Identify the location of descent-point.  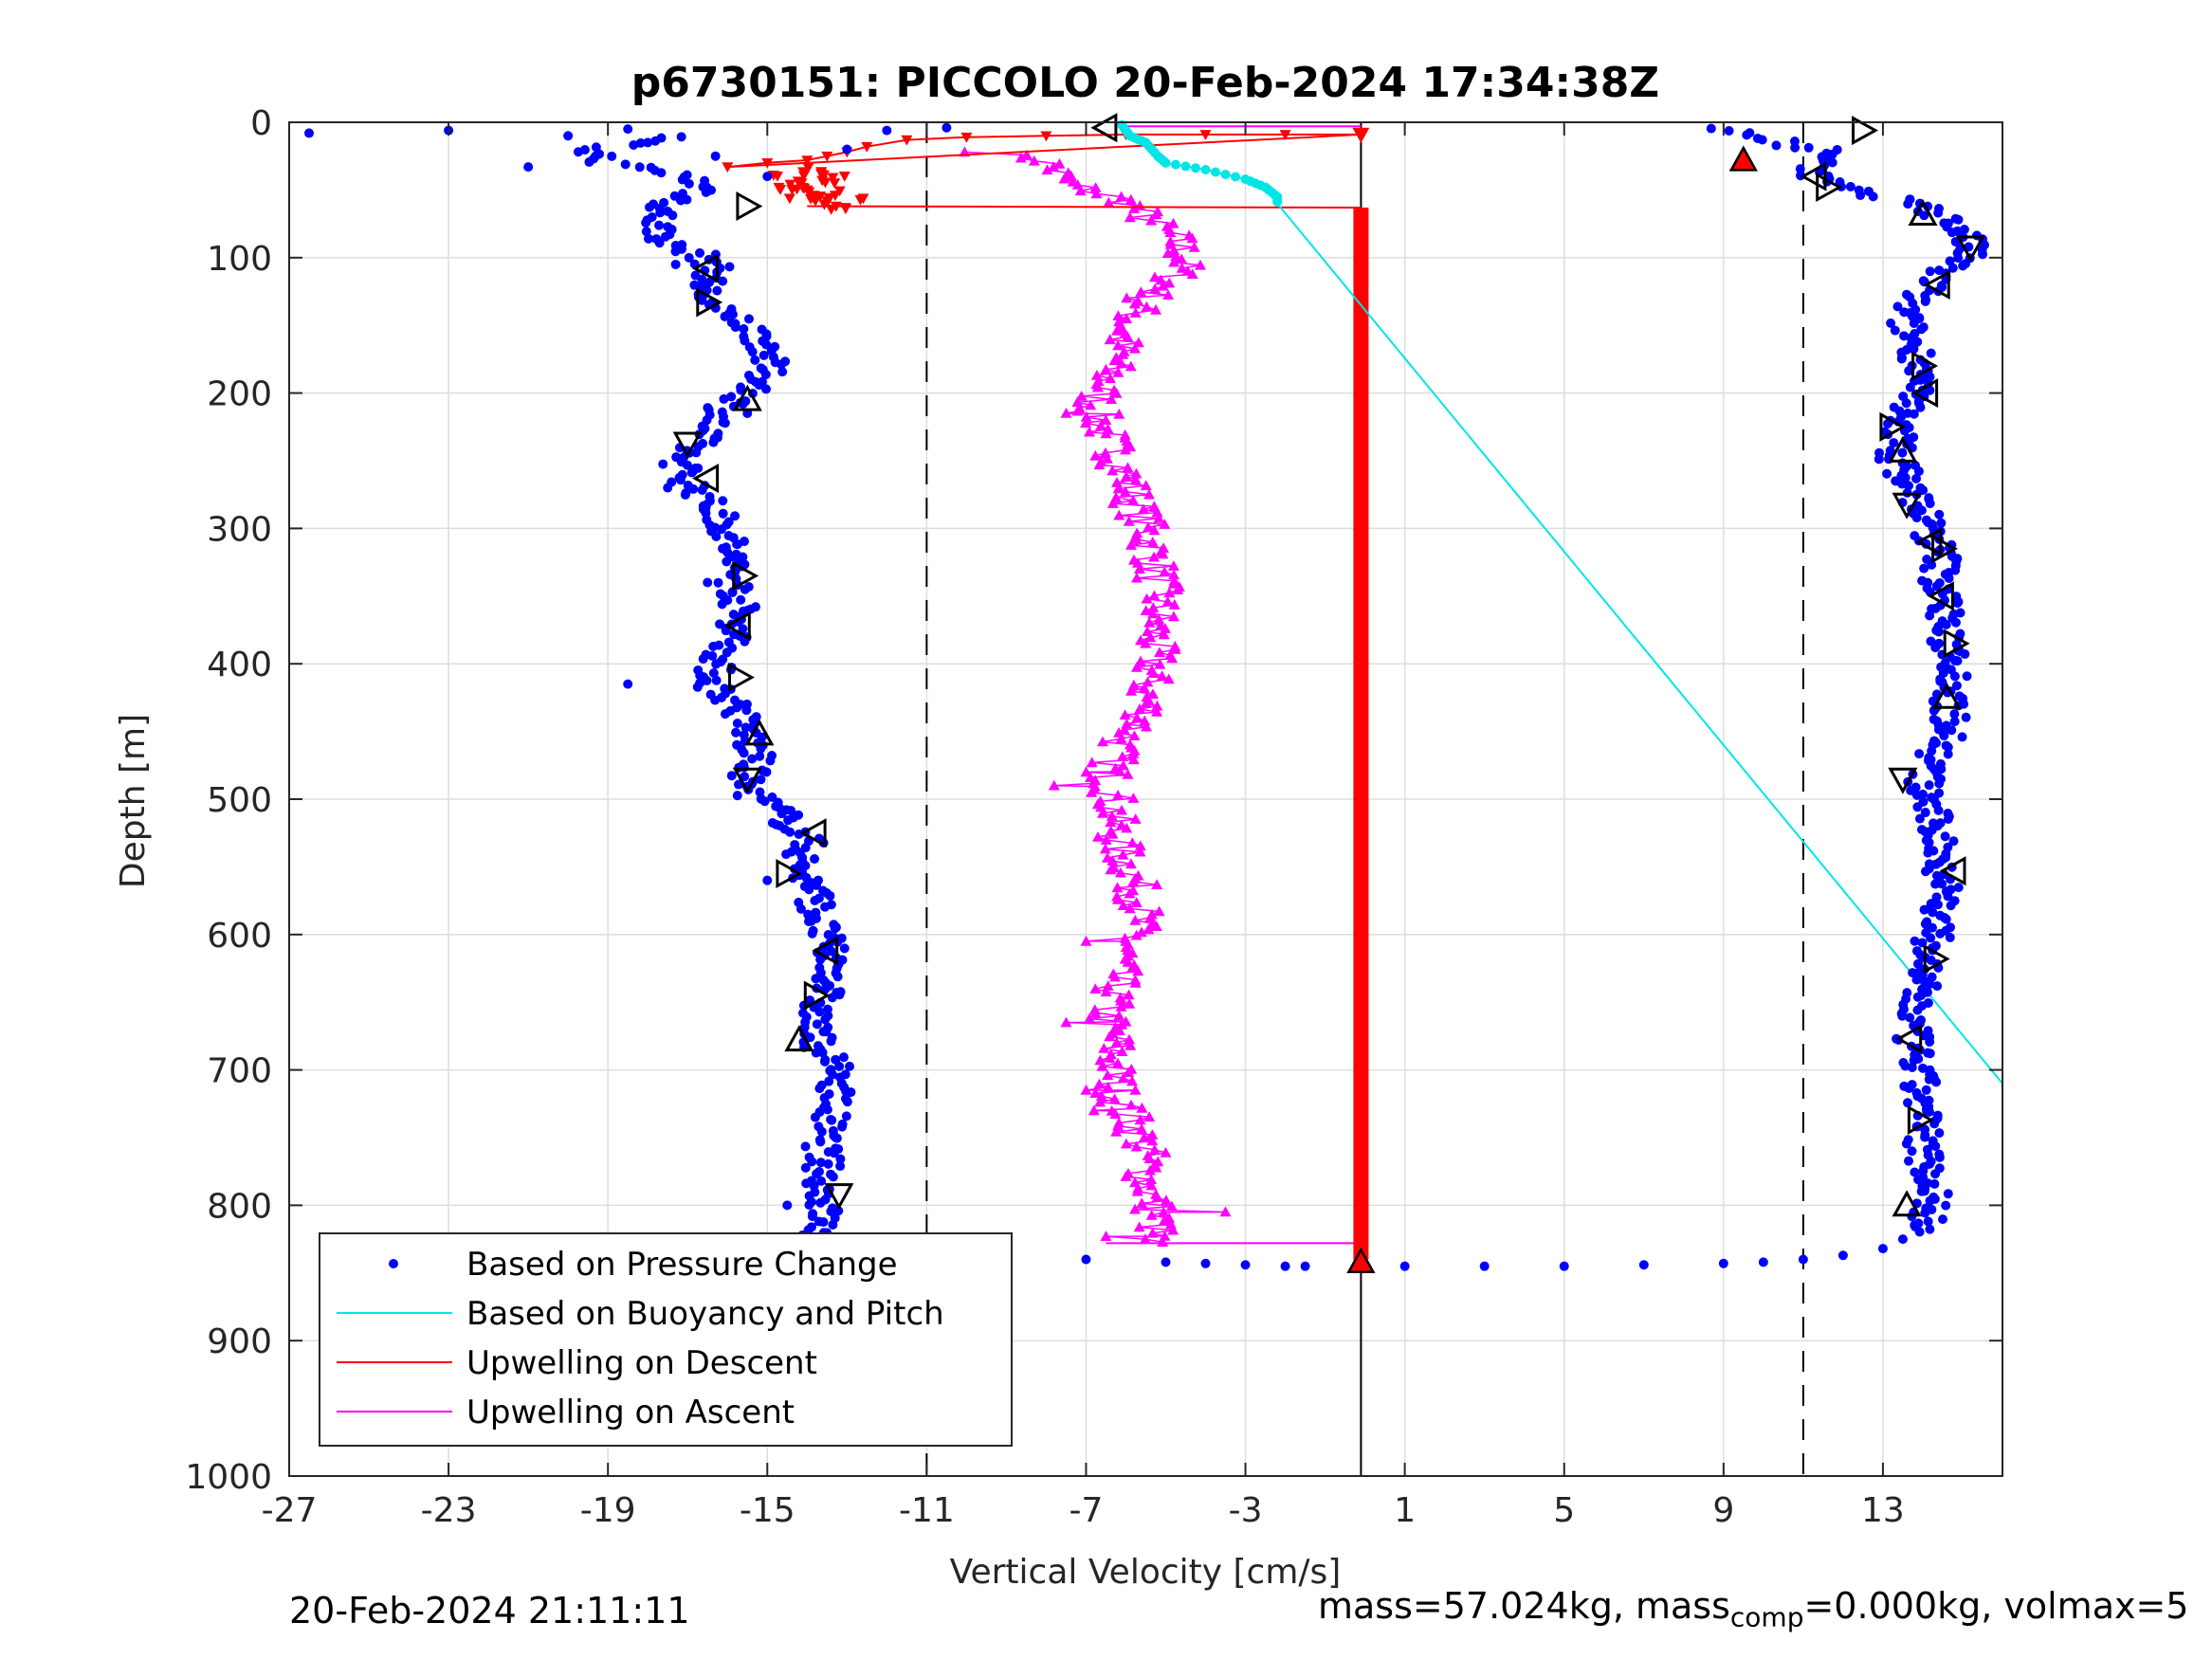
(1046, 136).